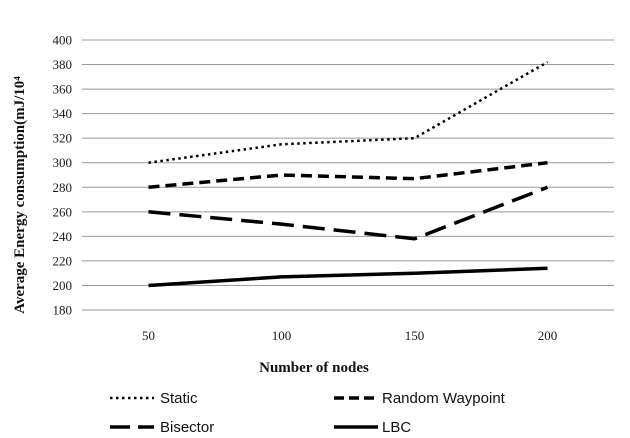 The height and width of the screenshot is (438, 630). I want to click on y-tick-label: 400, so click(63, 40).